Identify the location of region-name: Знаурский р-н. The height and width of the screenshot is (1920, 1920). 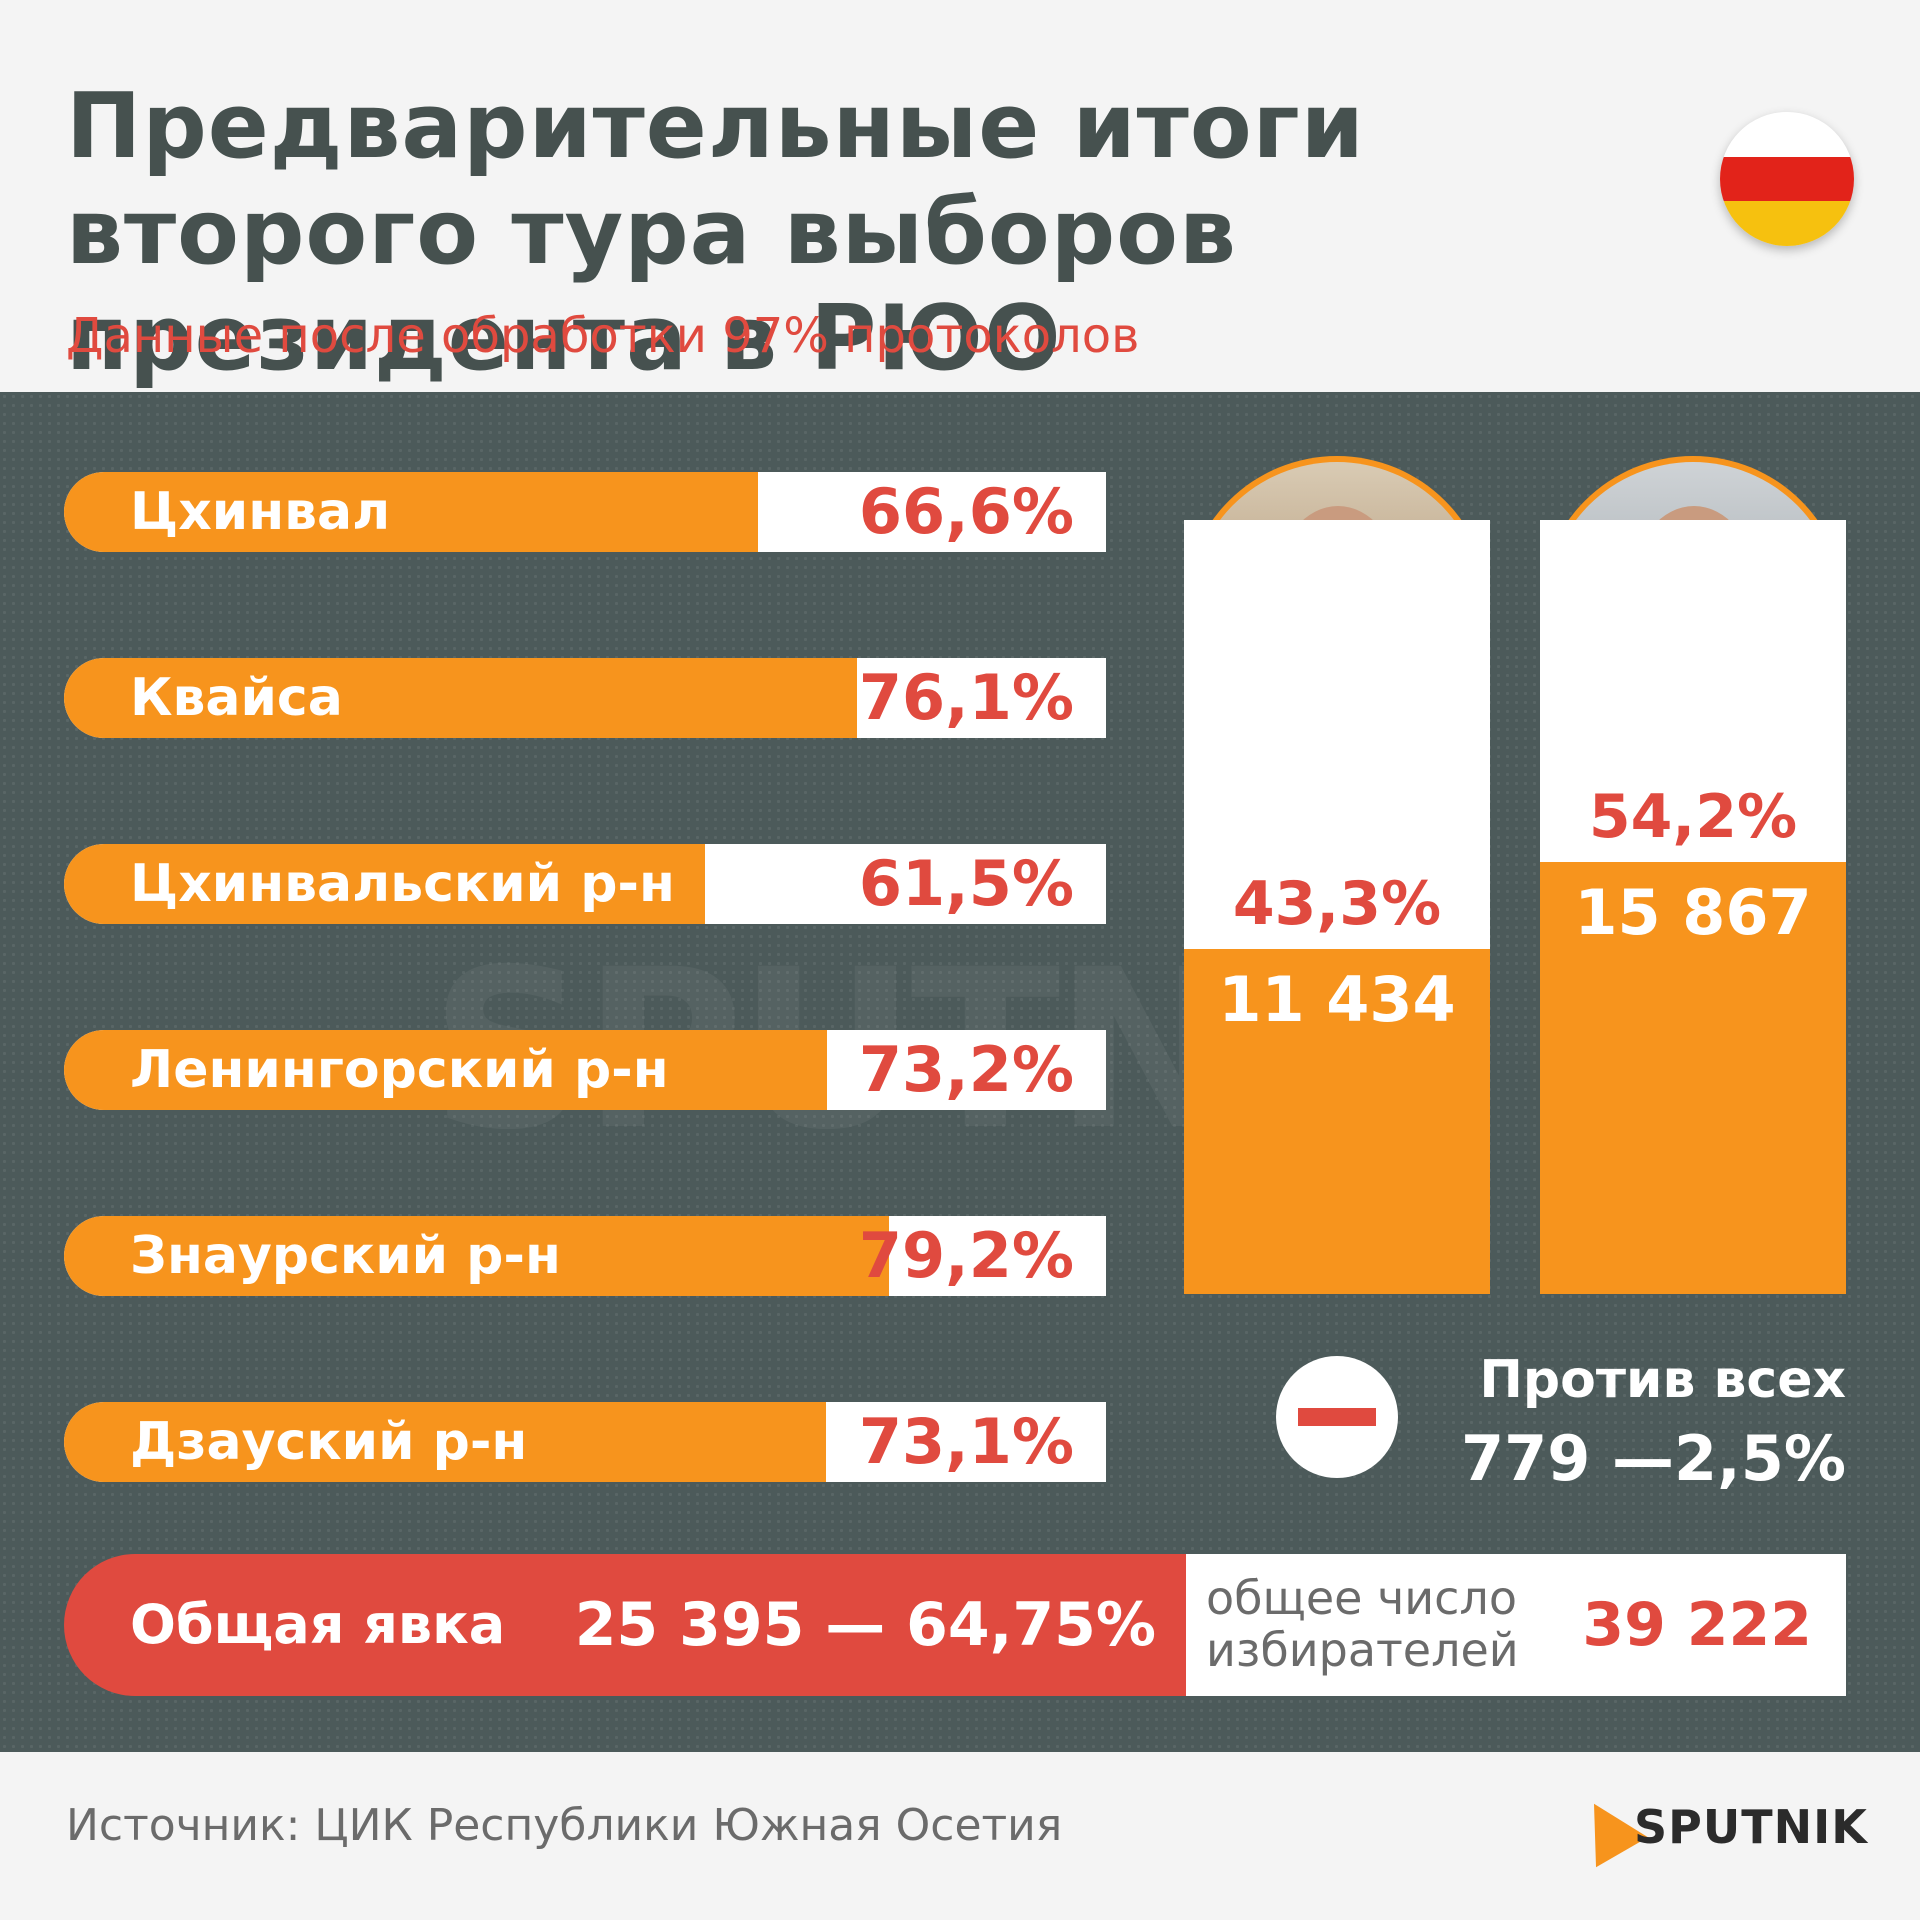
(345, 1256).